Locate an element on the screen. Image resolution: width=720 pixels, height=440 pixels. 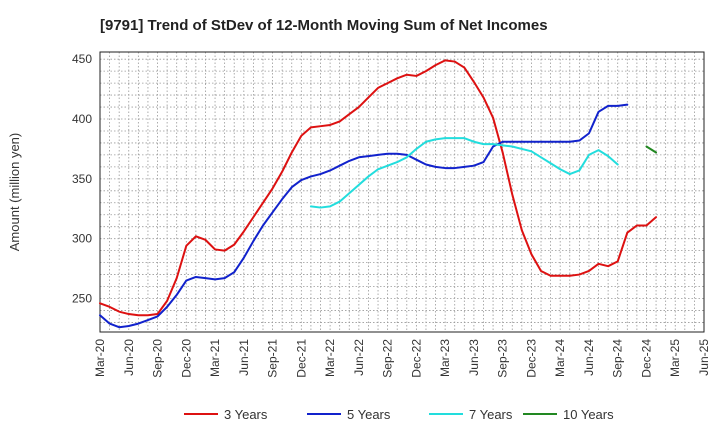
x-tick-label: Jun-25 is located at coordinates (704, 357).